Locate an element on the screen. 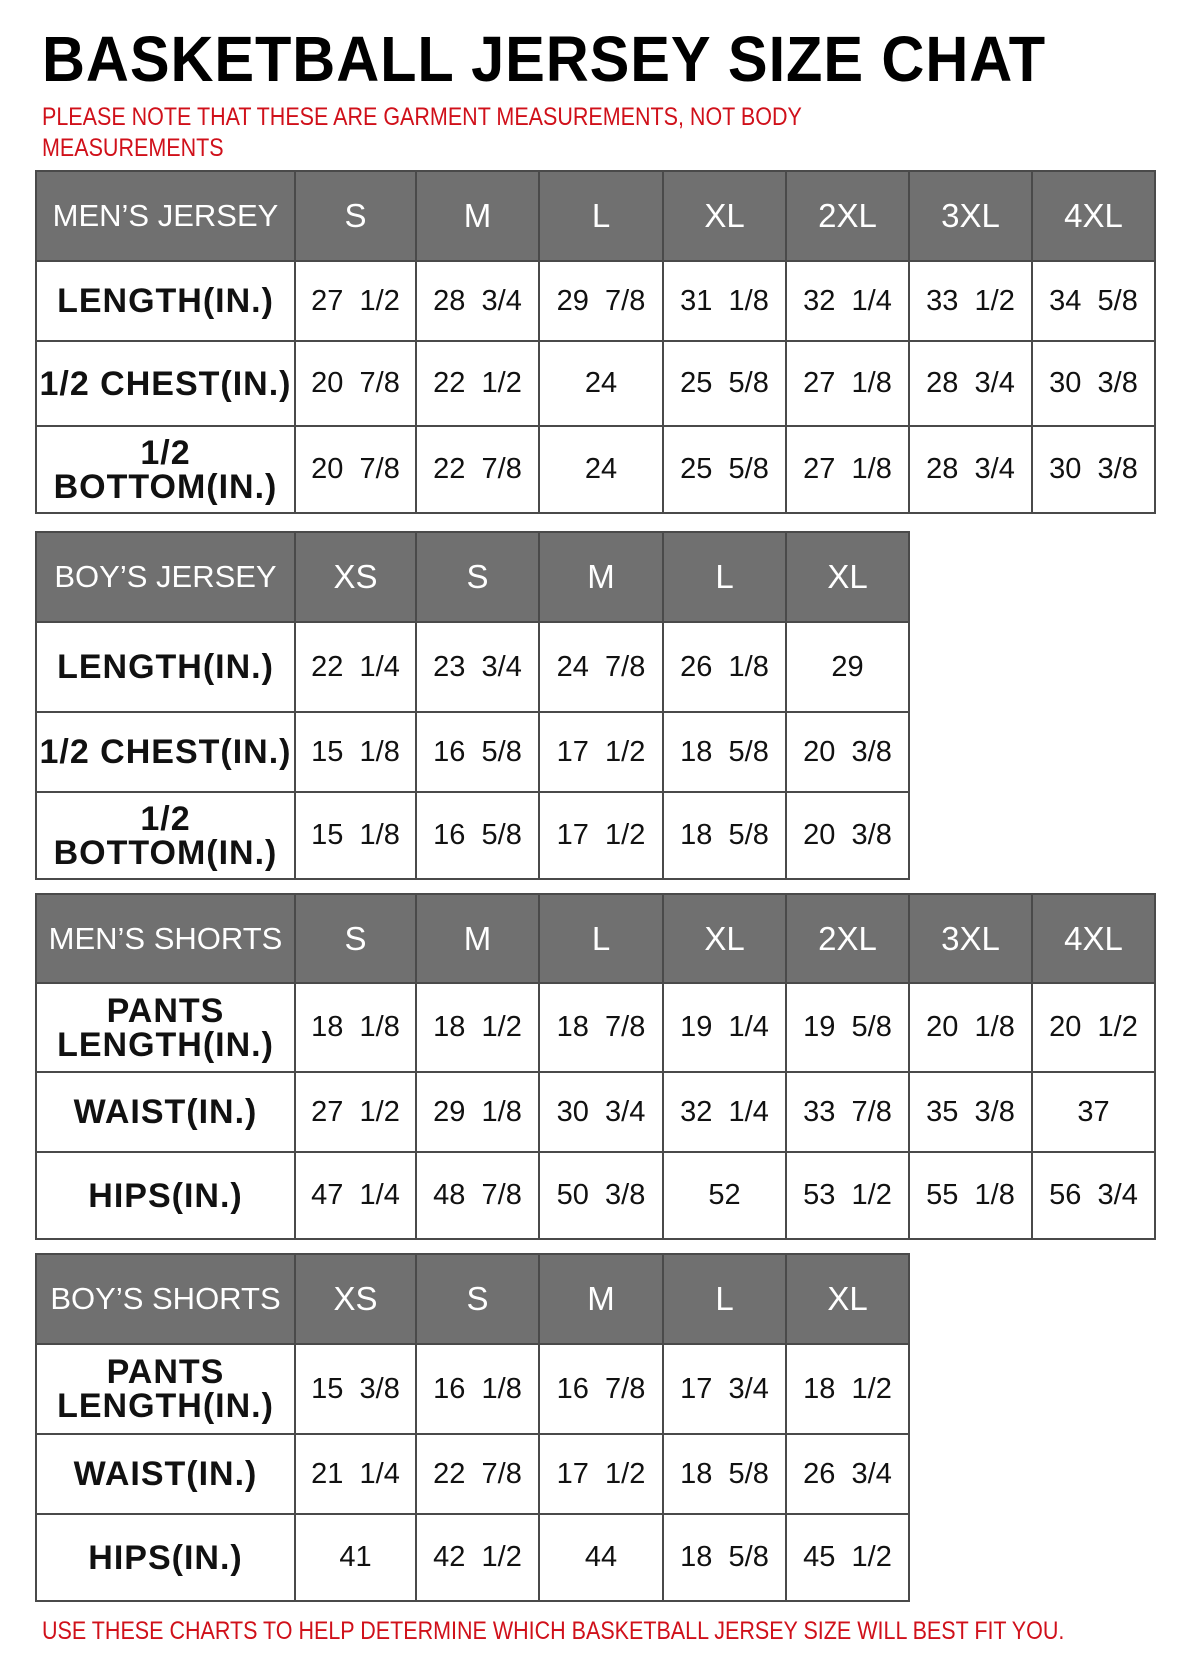 Image resolution: width=1200 pixels, height=1679 pixels. table-header-row: BOY’S SHORTS XS S M L XL is located at coordinates (472, 1299).